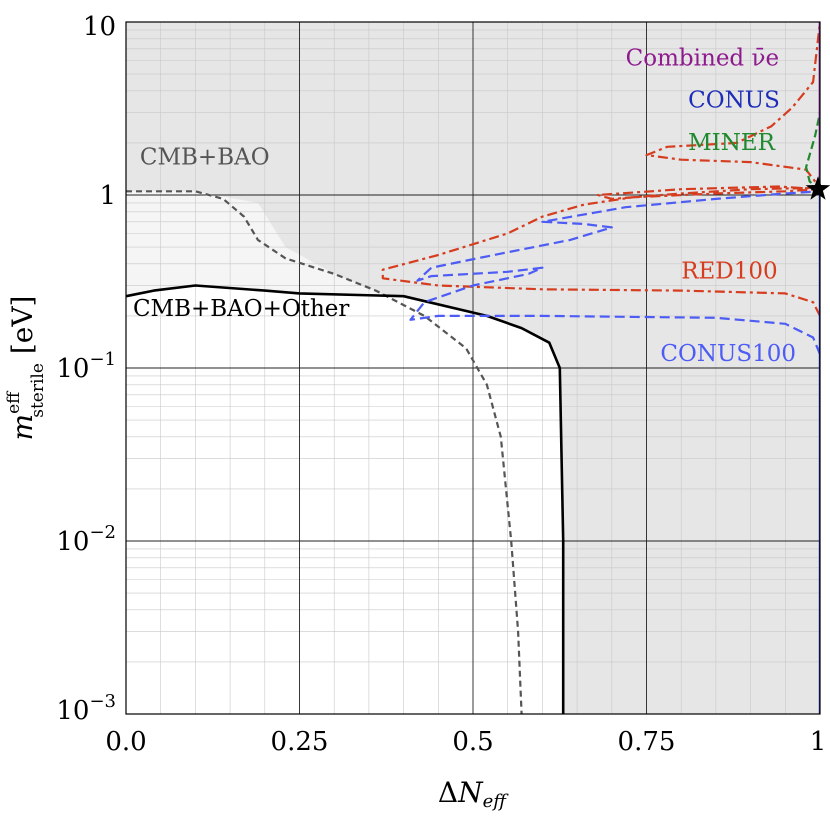 The width and height of the screenshot is (830, 818). Describe the element at coordinates (734, 101) in the screenshot. I see `conus-label: CONUS` at that location.